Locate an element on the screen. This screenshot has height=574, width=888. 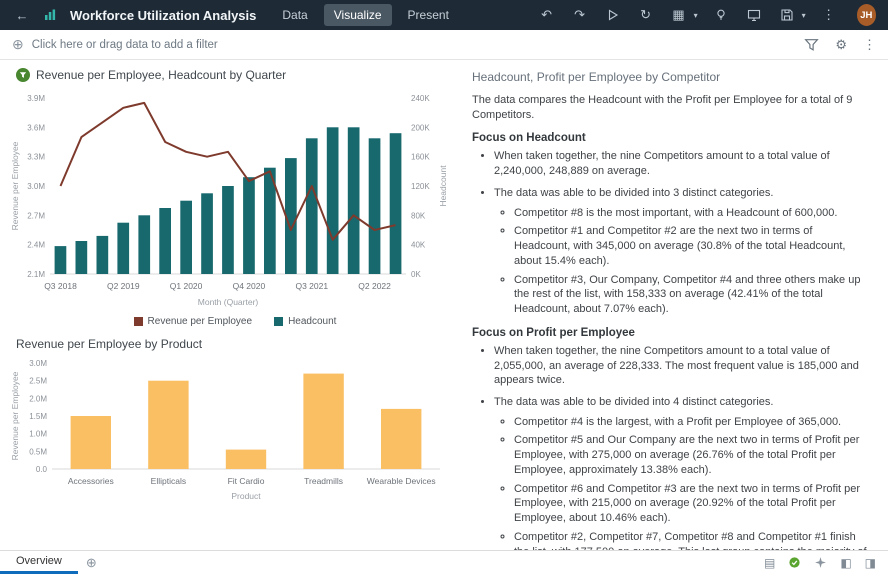
narrative-heading: Focus on Headcount is located at coordinates (529, 138).